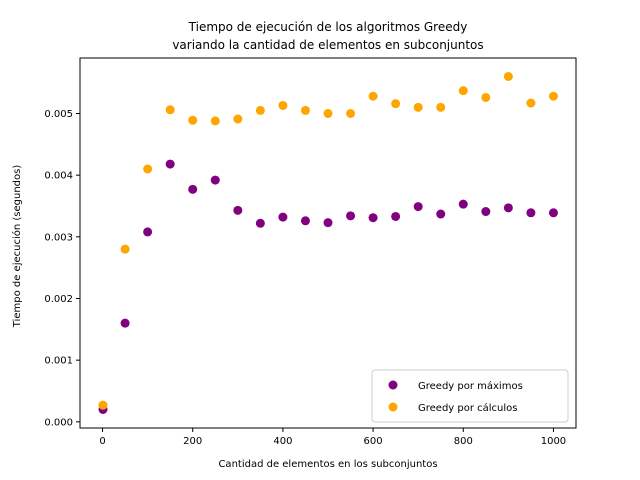 This screenshot has height=480, width=640. I want to click on legend-box, so click(470, 396).